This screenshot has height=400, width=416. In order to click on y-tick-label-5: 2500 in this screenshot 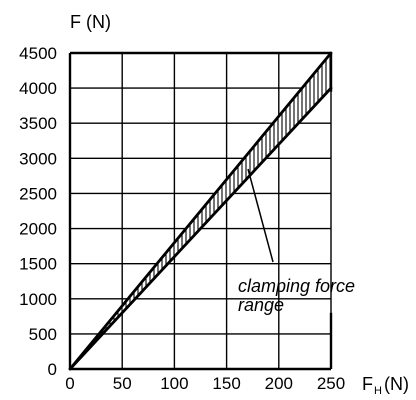, I will do `click(38, 193)`.